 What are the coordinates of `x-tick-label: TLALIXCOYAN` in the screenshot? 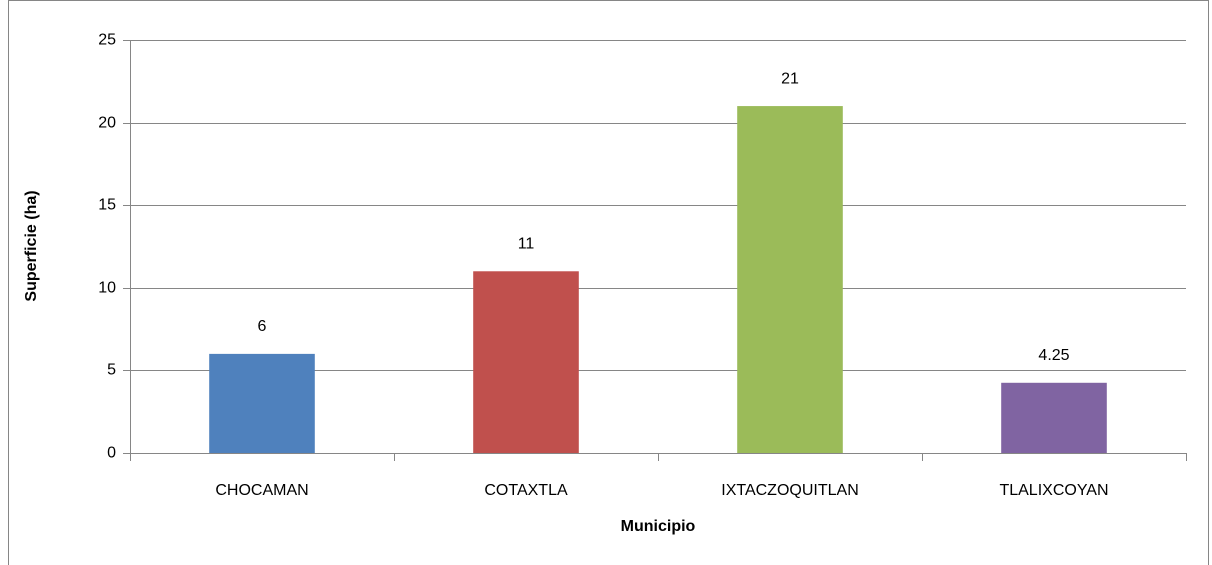 It's located at (1053, 490).